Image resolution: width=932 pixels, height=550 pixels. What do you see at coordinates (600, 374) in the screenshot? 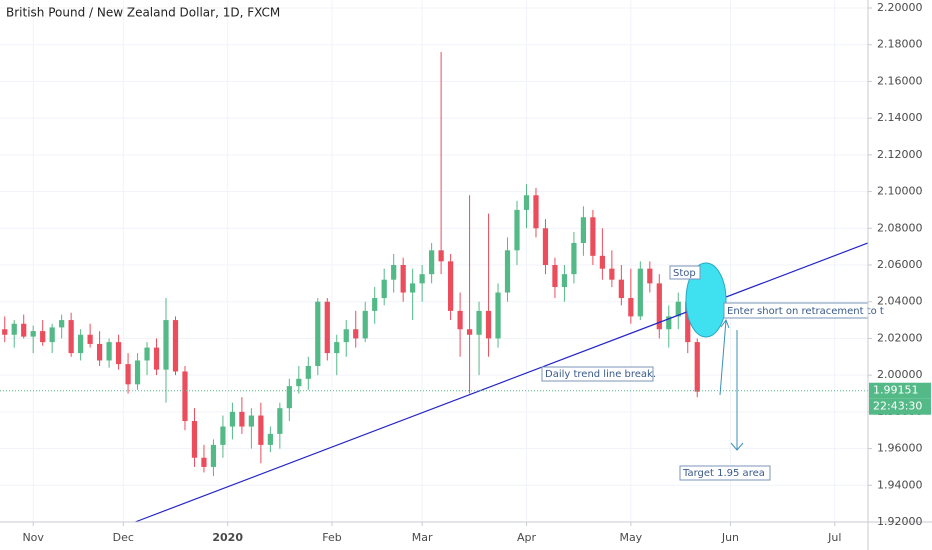
I see `break-label: Daily trend line break.` at bounding box center [600, 374].